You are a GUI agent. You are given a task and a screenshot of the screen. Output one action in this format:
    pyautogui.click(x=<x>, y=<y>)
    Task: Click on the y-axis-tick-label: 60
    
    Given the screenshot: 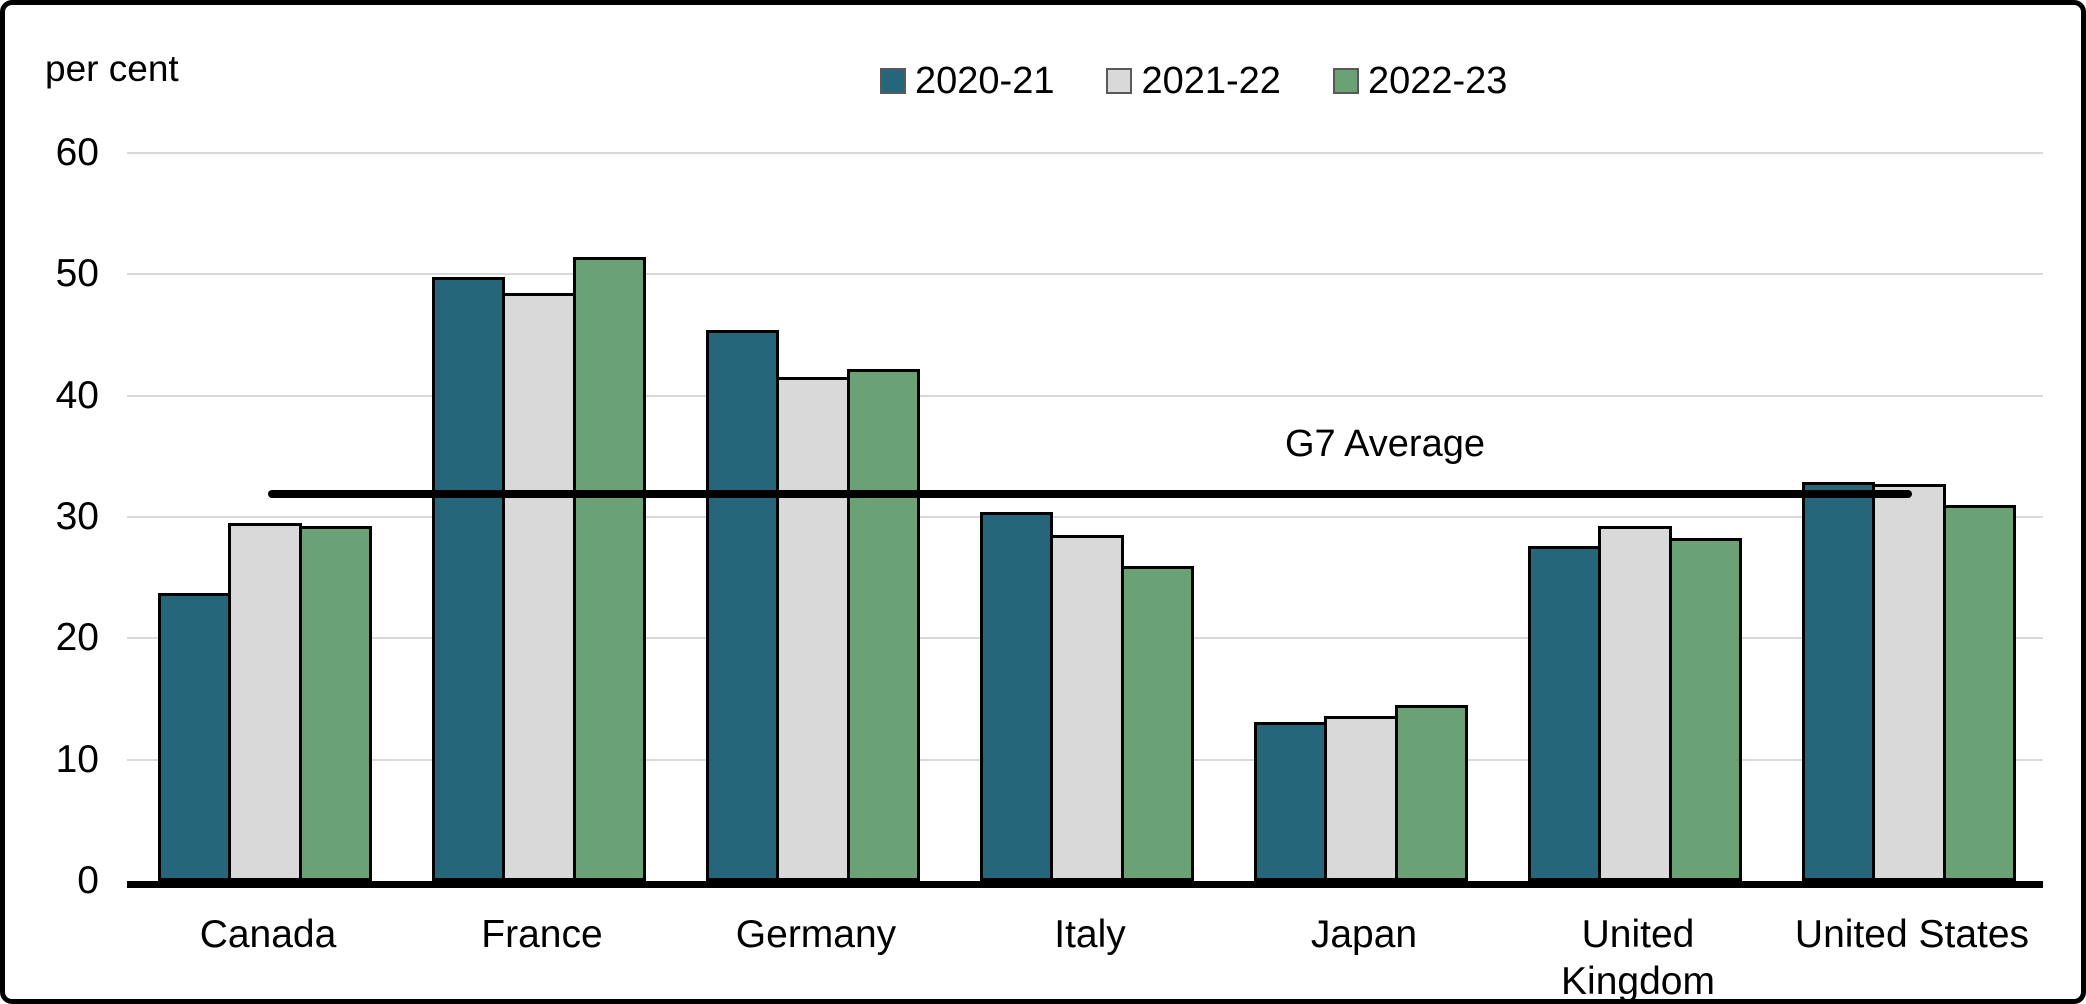 What is the action you would take?
    pyautogui.click(x=77, y=152)
    